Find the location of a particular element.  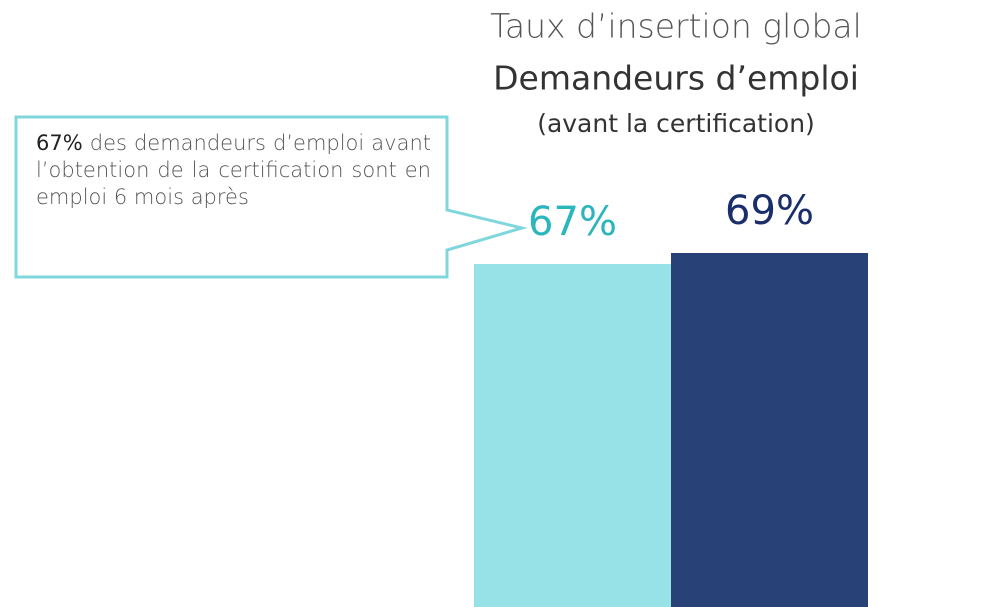

callout-box is located at coordinates (271, 197).